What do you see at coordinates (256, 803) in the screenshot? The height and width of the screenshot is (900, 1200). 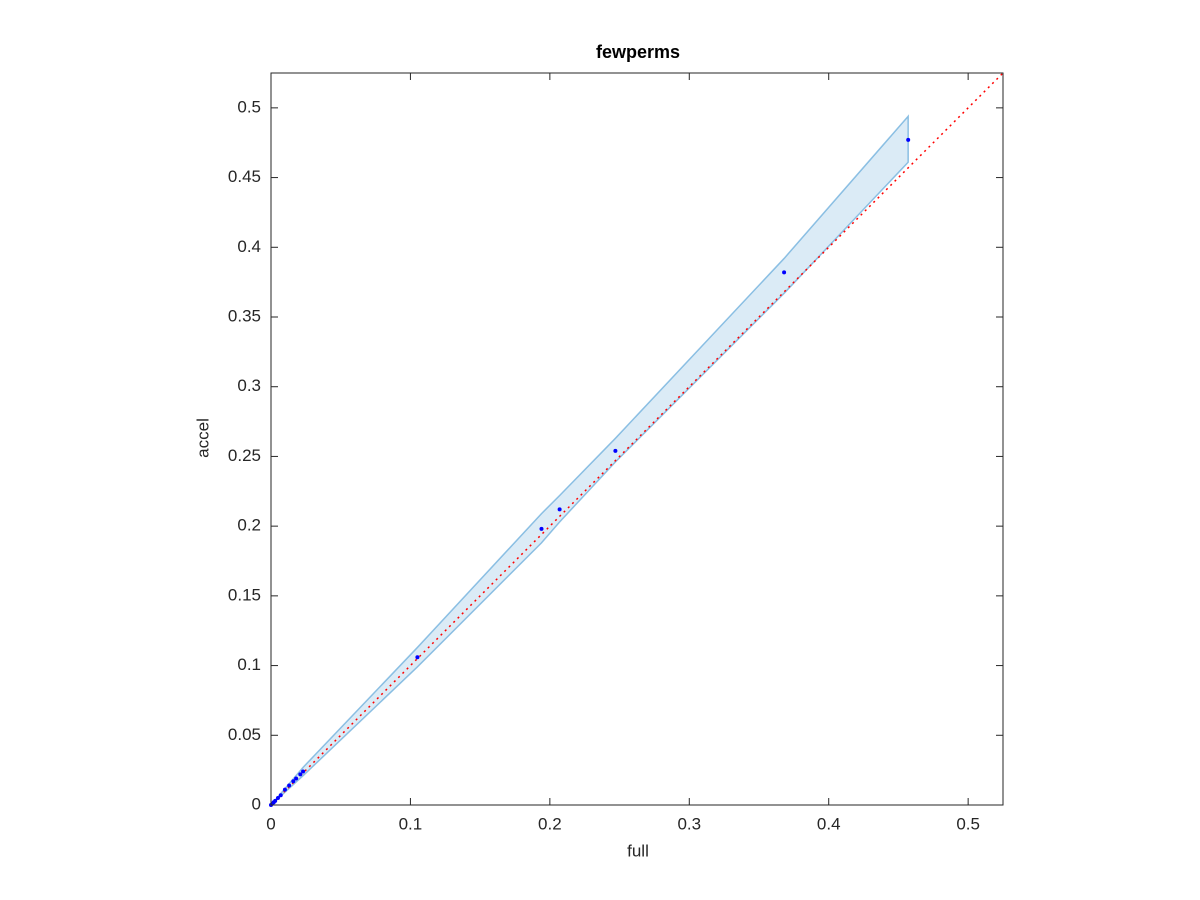 I see `y-tick-label: 0` at bounding box center [256, 803].